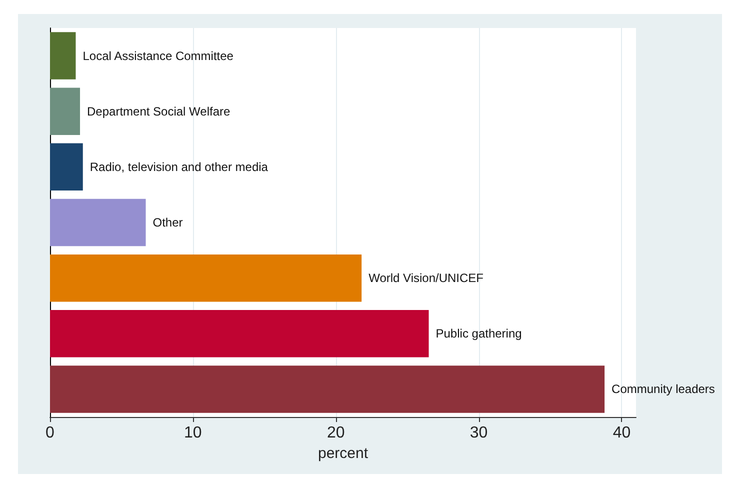 The height and width of the screenshot is (487, 739). I want to click on y-tick-label: Community leaders, so click(663, 389).